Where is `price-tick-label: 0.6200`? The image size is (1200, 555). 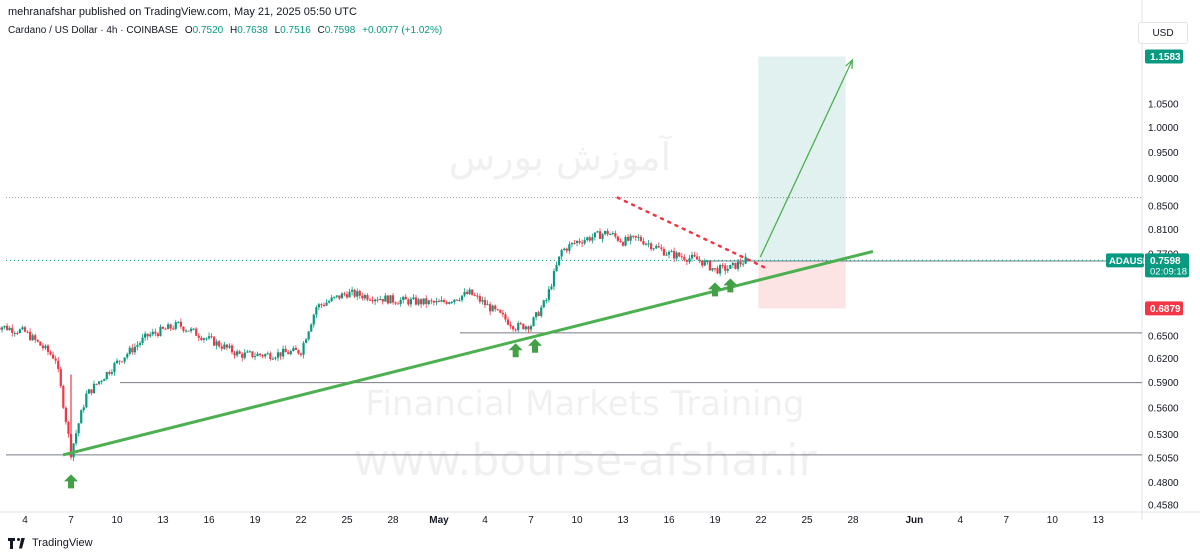
price-tick-label: 0.6200 is located at coordinates (1163, 359).